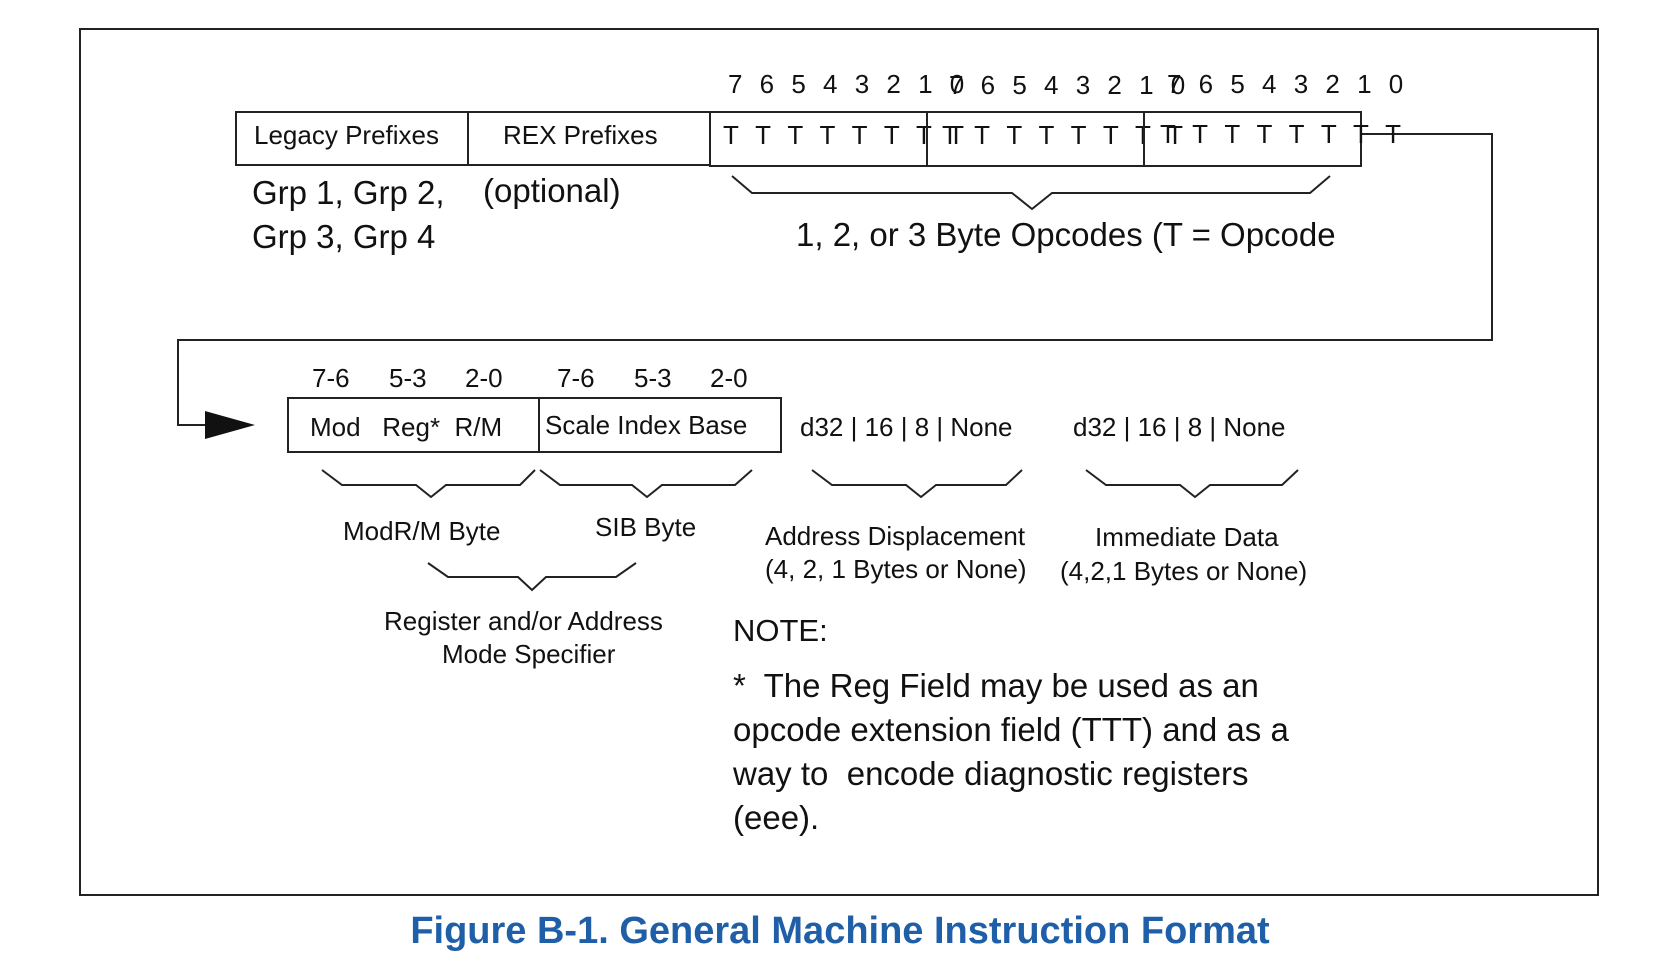 The height and width of the screenshot is (958, 1680). I want to click on sib-bits-7-6: 7-6, so click(576, 378).